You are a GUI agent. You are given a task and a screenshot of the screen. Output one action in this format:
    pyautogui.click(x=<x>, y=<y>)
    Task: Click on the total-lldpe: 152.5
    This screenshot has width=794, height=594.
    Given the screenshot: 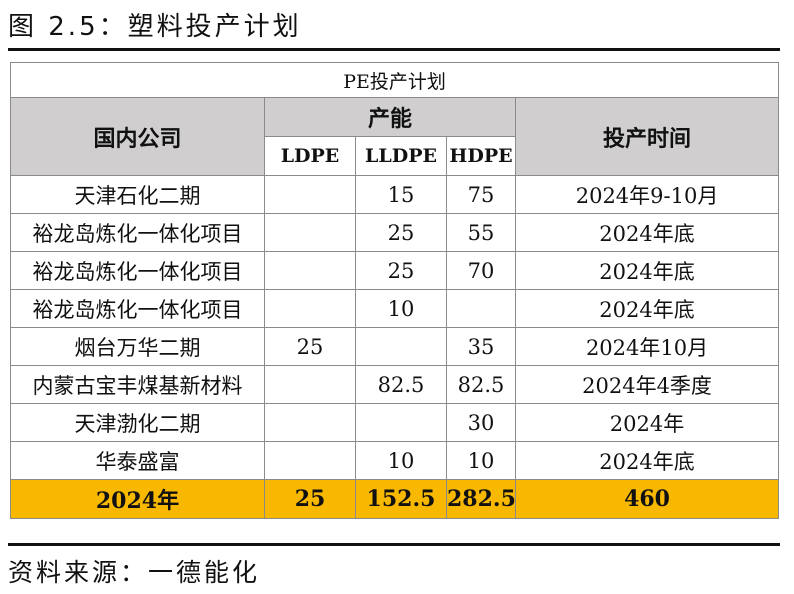 What is the action you would take?
    pyautogui.click(x=401, y=499)
    